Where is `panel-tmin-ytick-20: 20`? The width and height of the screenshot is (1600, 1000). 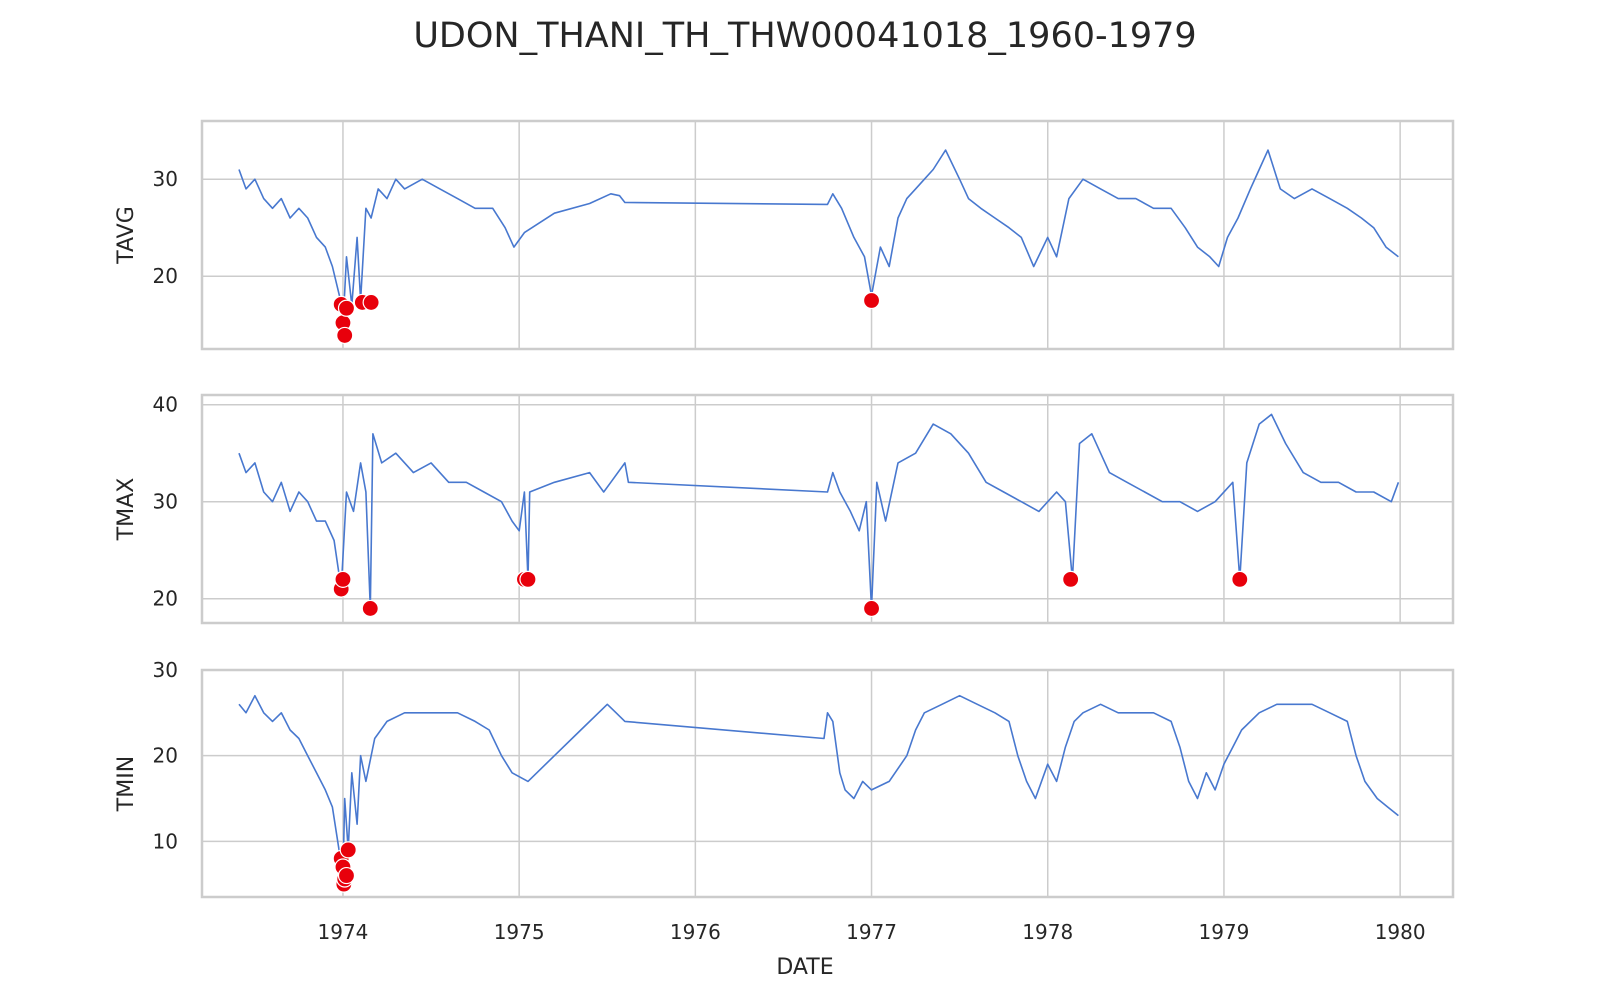
panel-tmin-ytick-20: 20 is located at coordinates (165, 756).